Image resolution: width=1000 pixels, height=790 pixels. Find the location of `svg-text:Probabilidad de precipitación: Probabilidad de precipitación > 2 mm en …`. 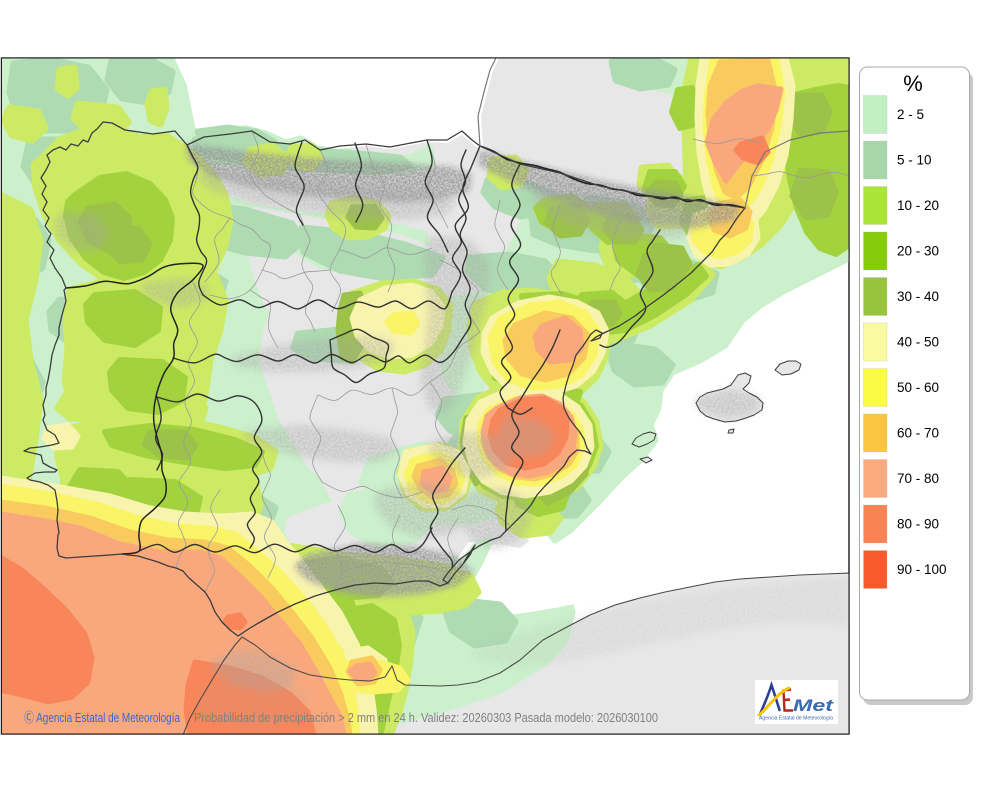

svg-text:Probabilidad de precipitación: Probabilidad de precipitación > 2 mm en … is located at coordinates (426, 717).